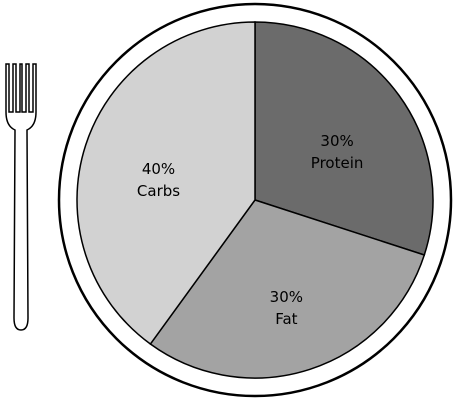 This screenshot has width=454, height=400. I want to click on value-label: 40%, so click(158, 169).